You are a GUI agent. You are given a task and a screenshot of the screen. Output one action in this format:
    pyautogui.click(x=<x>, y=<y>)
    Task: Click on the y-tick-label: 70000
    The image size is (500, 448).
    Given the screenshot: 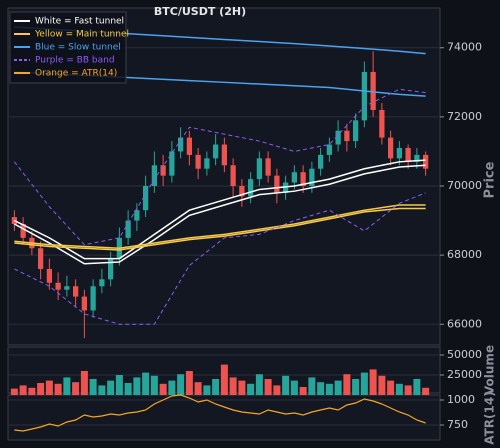 What is the action you would take?
    pyautogui.click(x=464, y=185)
    